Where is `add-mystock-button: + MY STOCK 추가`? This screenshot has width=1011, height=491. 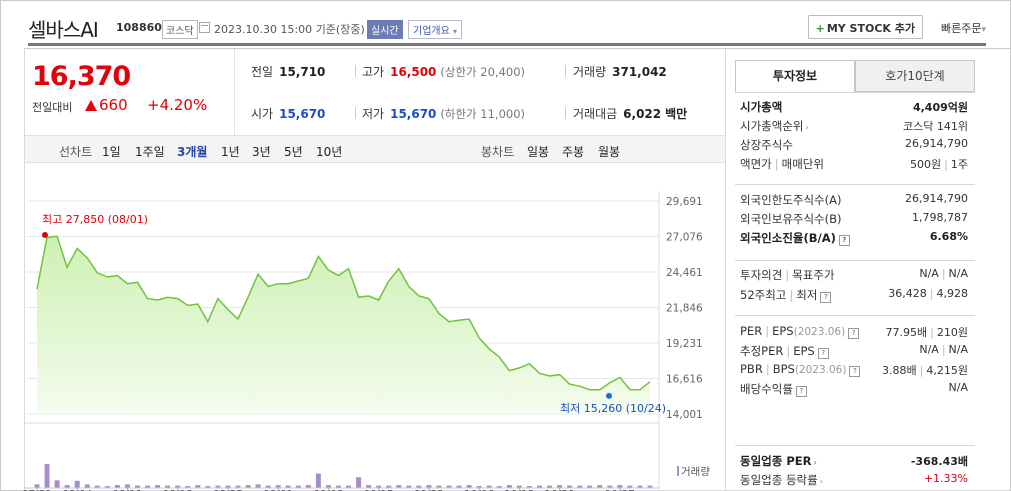
add-mystock-button: + MY STOCK 추가 is located at coordinates (865, 27).